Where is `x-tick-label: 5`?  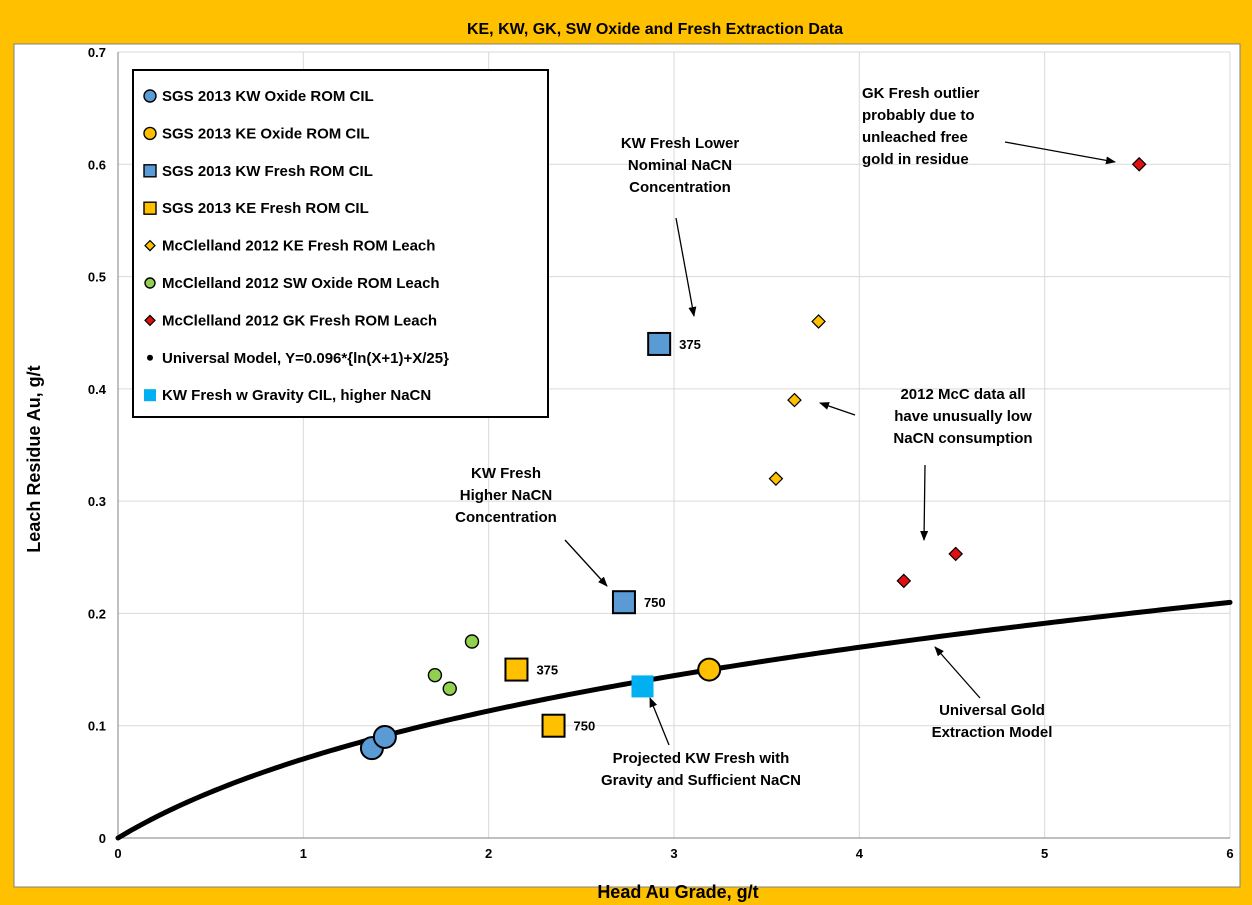 x-tick-label: 5 is located at coordinates (1044, 853).